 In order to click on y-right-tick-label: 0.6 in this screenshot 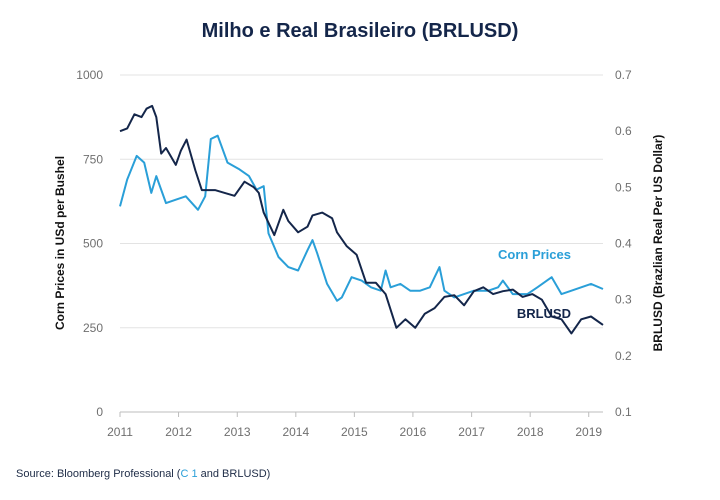, I will do `click(623, 131)`.